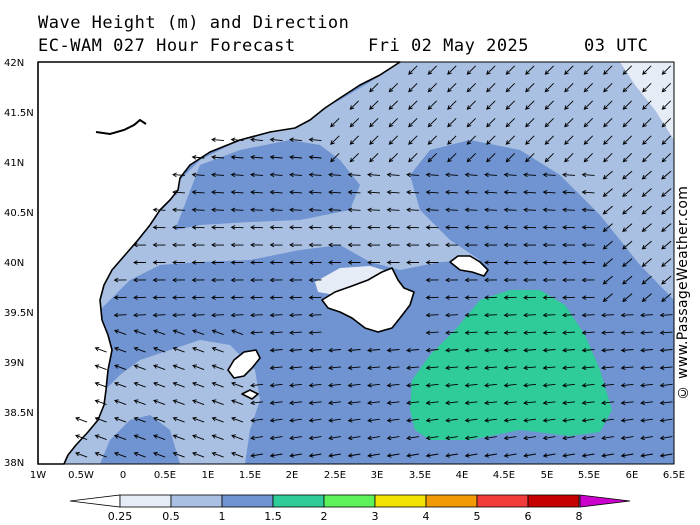  I want to click on legend-colorbar: 0.25 0.5 1 1.5 2 3 4 5 6 8, so click(350, 508).